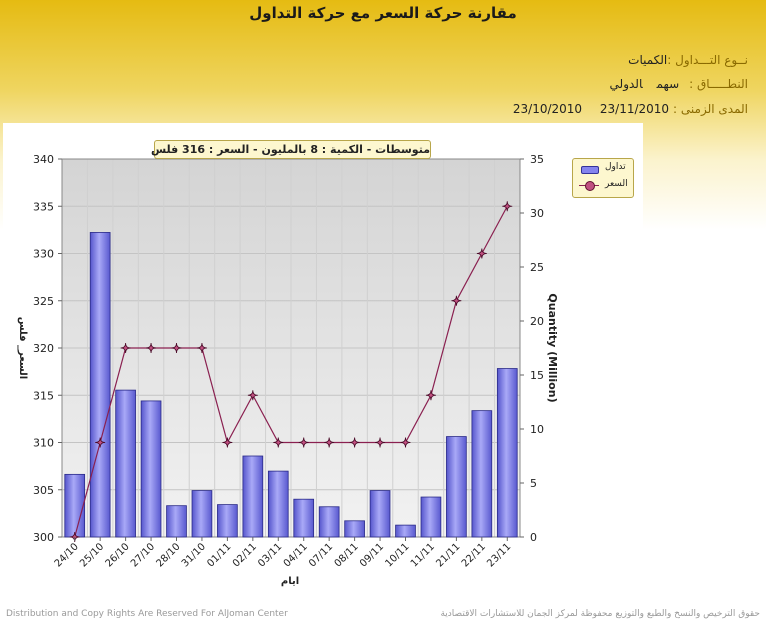 The height and width of the screenshot is (625, 766). I want to click on scope-row: النطـــــاق : سهم الدولي, so click(679, 84).